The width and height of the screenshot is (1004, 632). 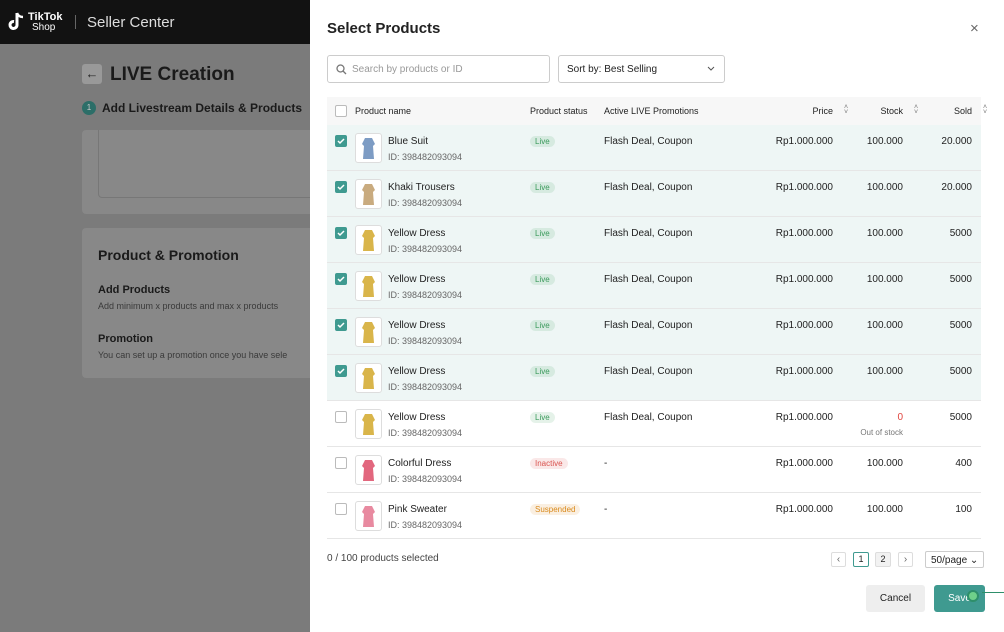 What do you see at coordinates (606, 463) in the screenshot?
I see `promotions: -` at bounding box center [606, 463].